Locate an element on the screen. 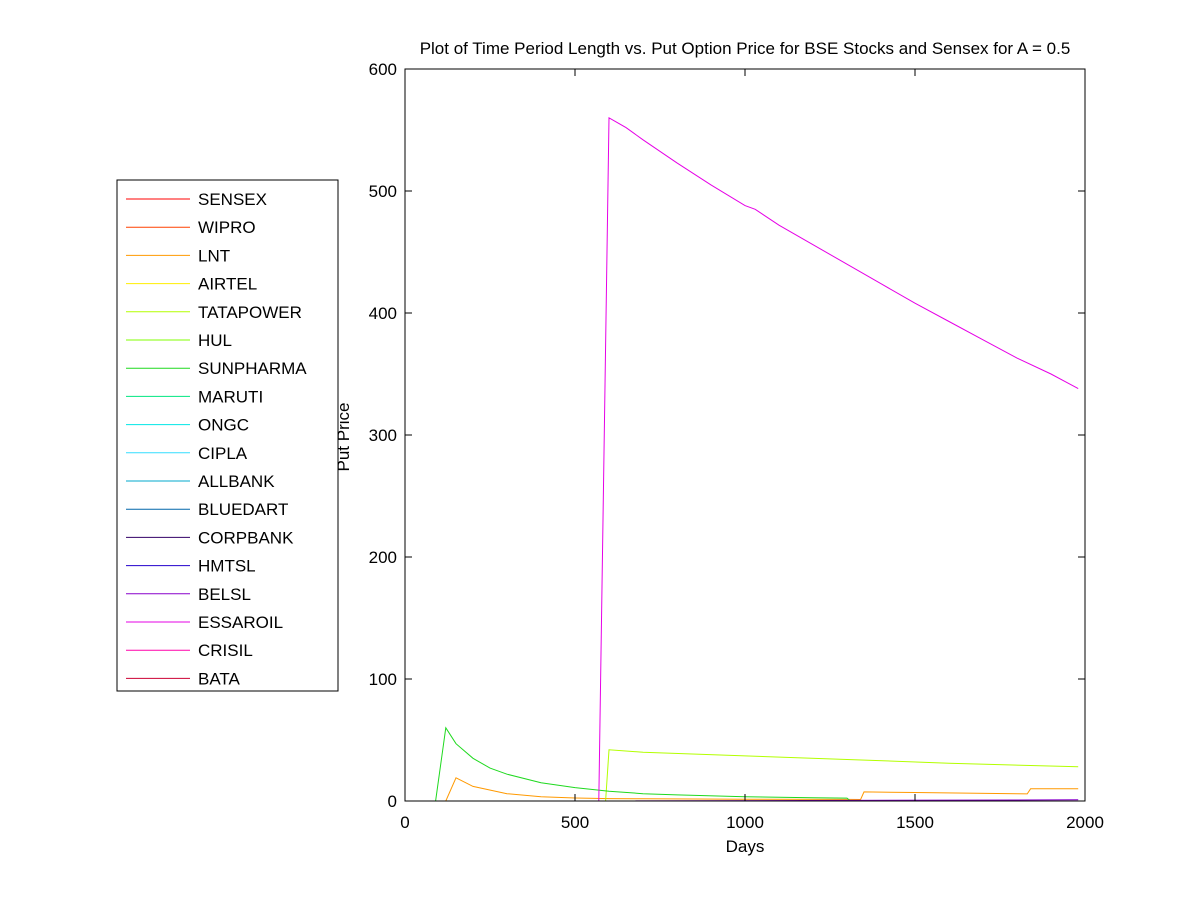 This screenshot has width=1200, height=905. legend-label: CRISIL is located at coordinates (225, 650).